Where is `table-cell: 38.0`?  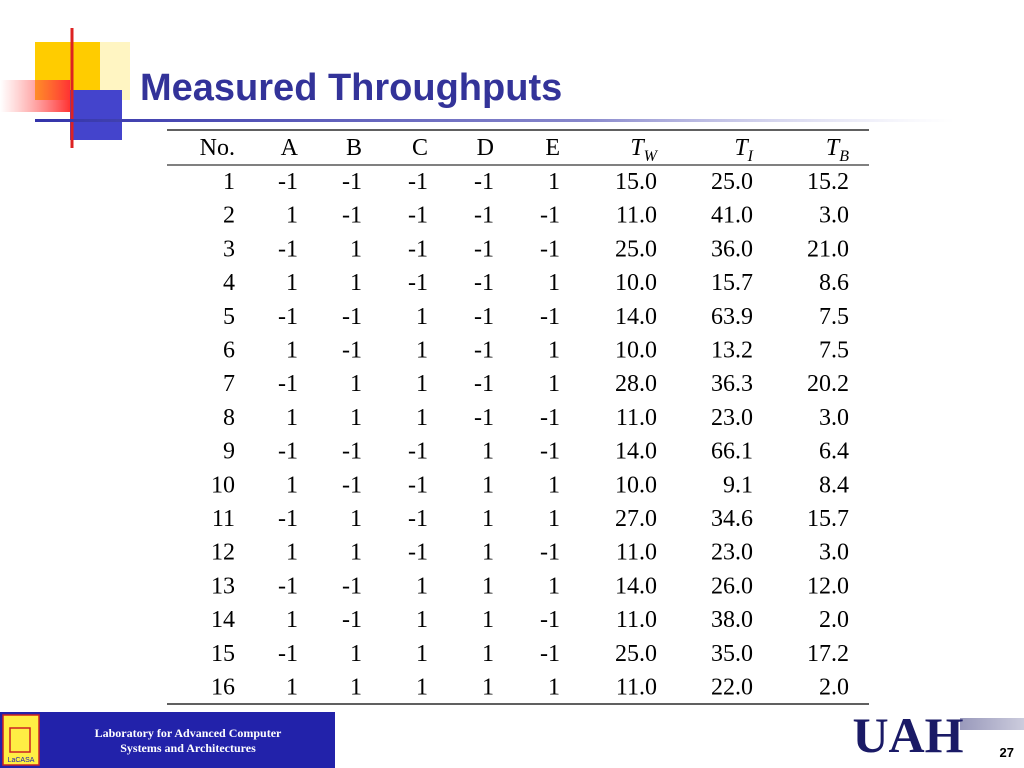
table-cell: 38.0 is located at coordinates (732, 620).